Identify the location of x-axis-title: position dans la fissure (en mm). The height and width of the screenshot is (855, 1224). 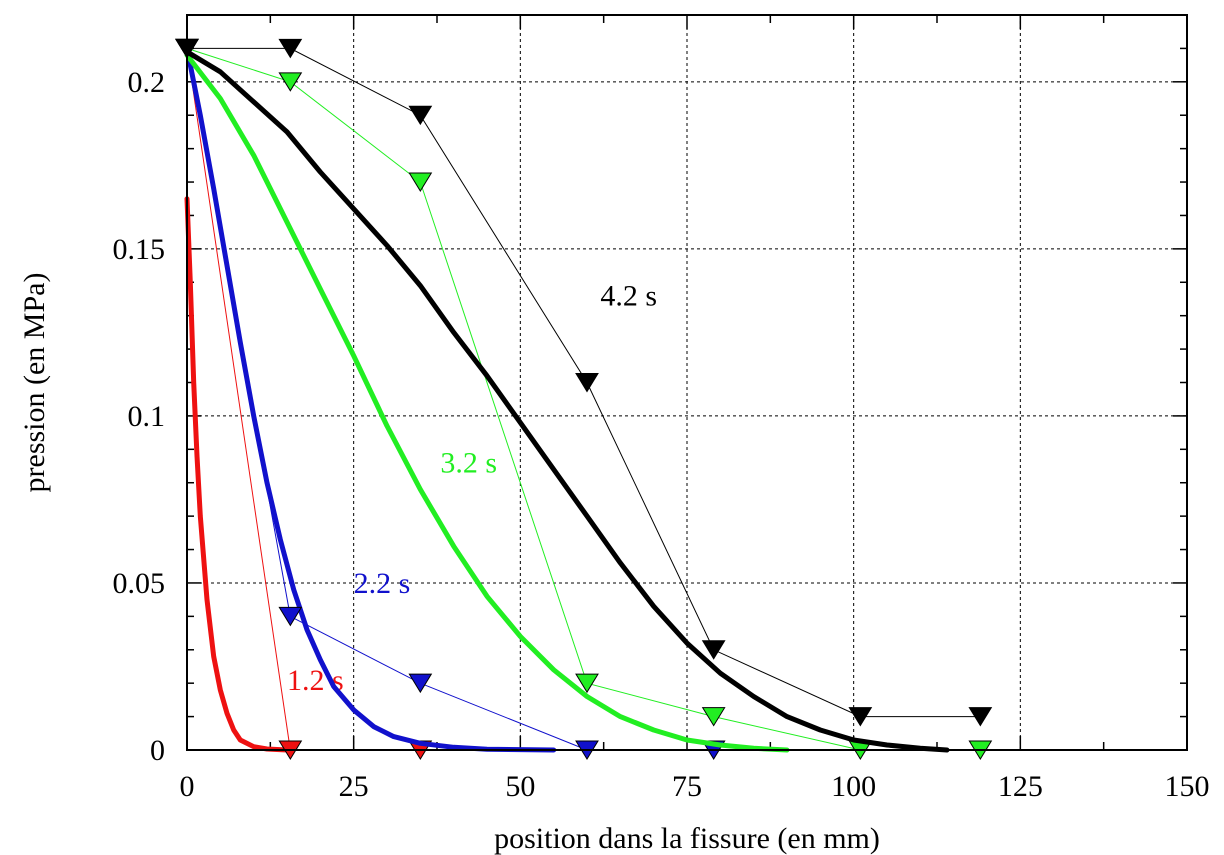
(687, 838).